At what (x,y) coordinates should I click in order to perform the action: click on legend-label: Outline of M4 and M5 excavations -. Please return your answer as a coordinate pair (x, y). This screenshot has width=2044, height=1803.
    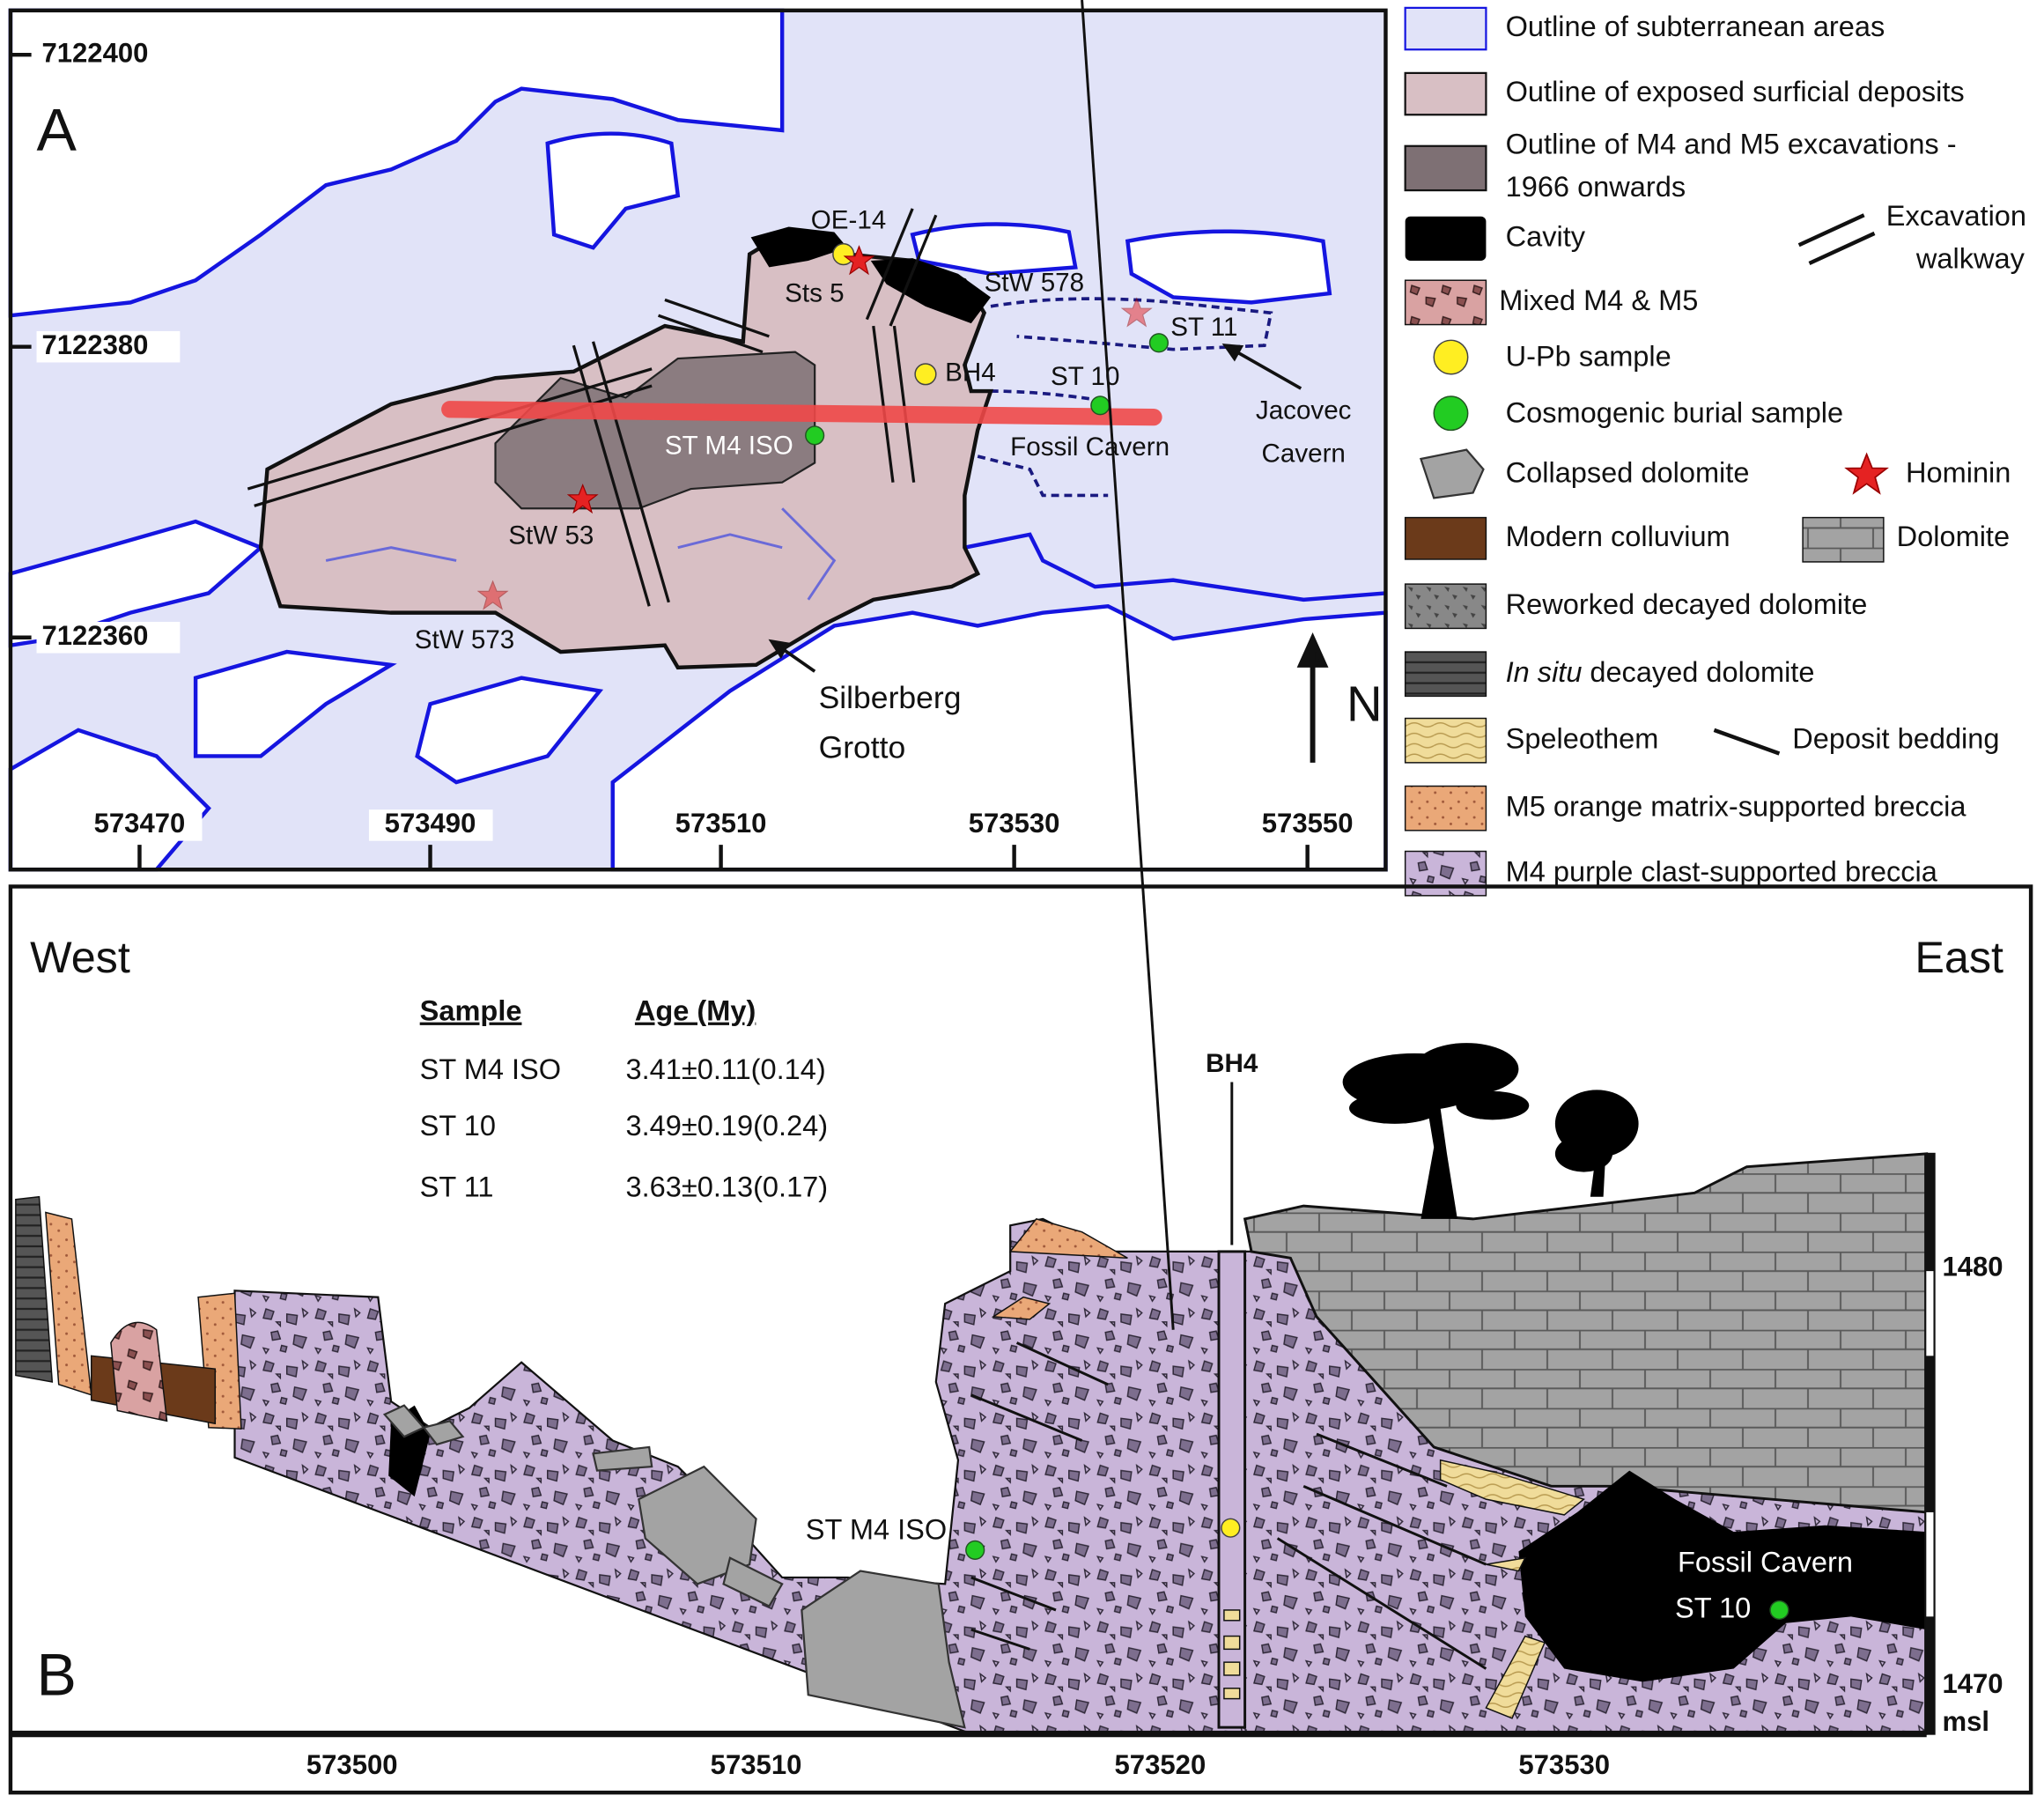
    Looking at the image, I should click on (1731, 144).